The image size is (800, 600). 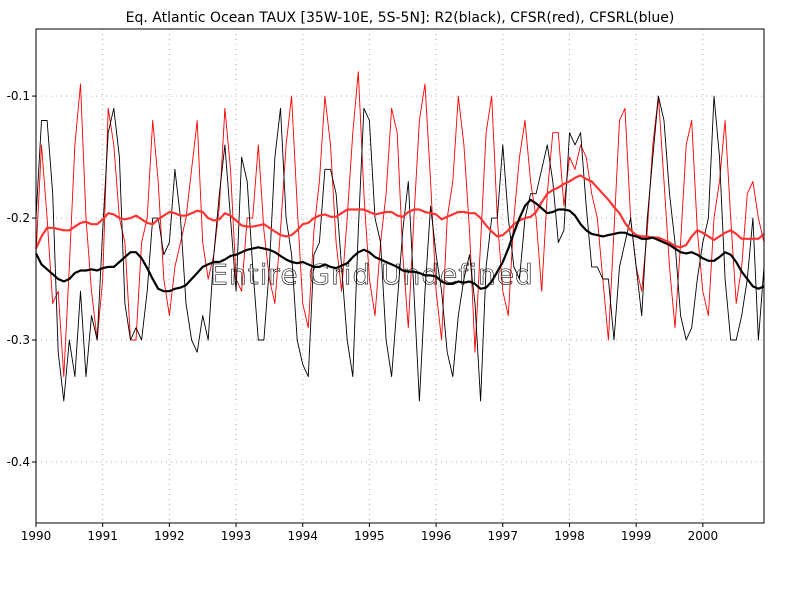 What do you see at coordinates (21, 279) in the screenshot?
I see `y-axis-ticks: -0.1 -0.2 -0.3 -0.4` at bounding box center [21, 279].